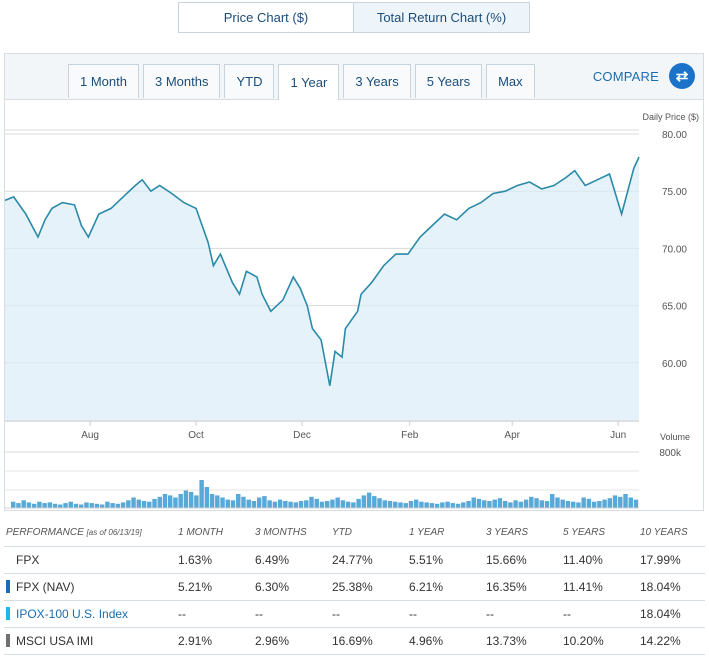 The height and width of the screenshot is (661, 709). Describe the element at coordinates (249, 81) in the screenshot. I see `tab-ytd: YTD` at that location.